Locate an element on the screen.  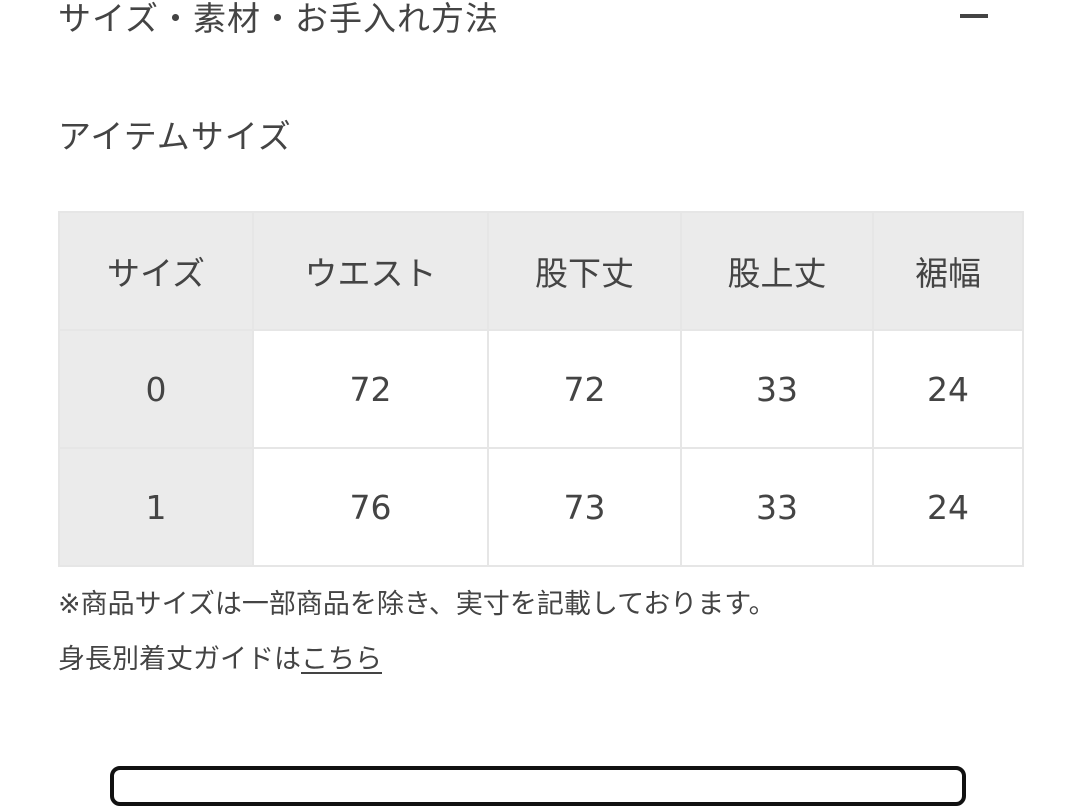
cell-waist: 72 is located at coordinates (370, 389).